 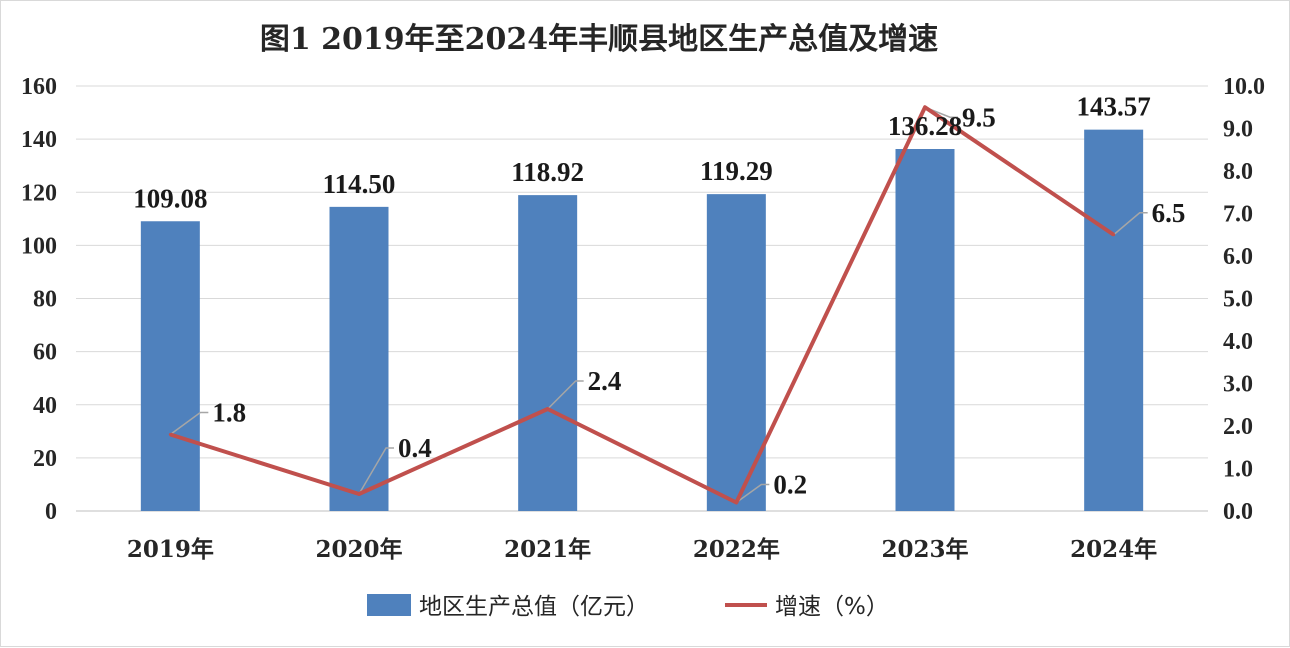 I want to click on y-right-tick-label: 7.0, so click(x=1238, y=215).